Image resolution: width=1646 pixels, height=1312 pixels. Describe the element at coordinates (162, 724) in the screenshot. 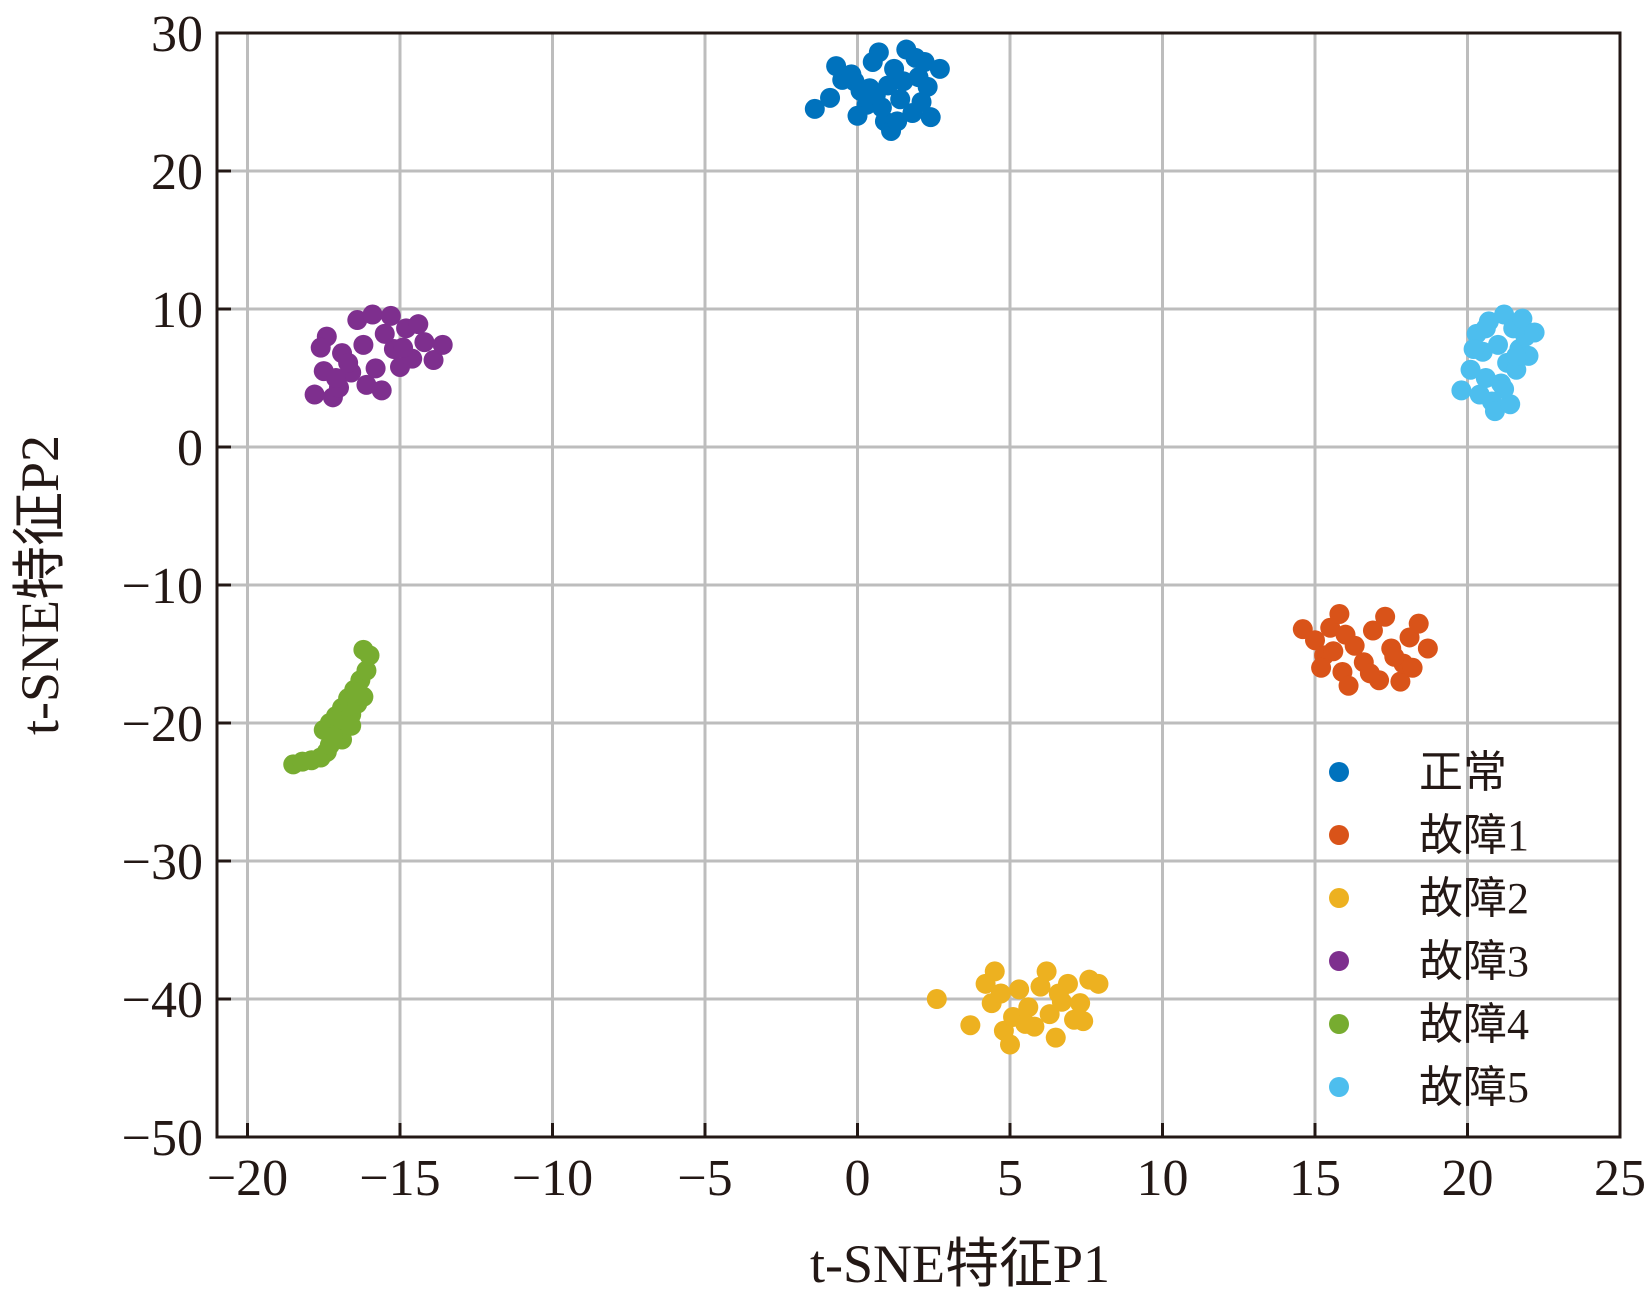

I see `y-tick-label: −20` at that location.